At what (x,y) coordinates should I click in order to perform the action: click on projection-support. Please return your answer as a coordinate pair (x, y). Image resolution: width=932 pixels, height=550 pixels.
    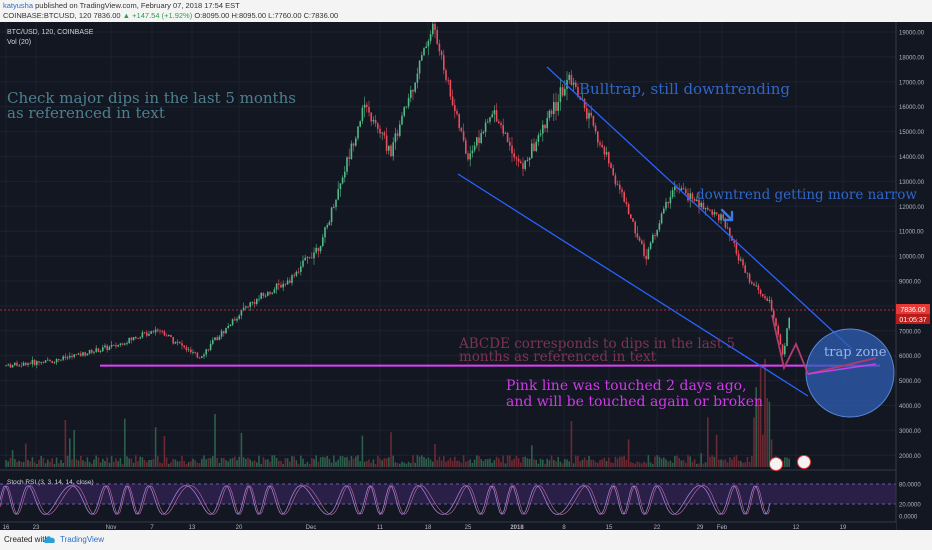
    Looking at the image, I should click on (842, 369).